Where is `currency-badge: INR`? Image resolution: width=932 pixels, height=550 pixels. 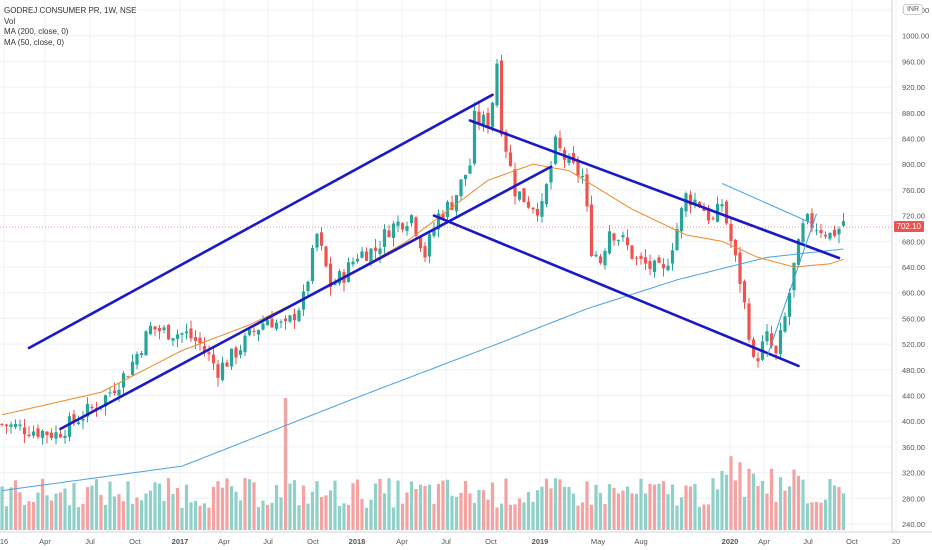 currency-badge: INR is located at coordinates (912, 9).